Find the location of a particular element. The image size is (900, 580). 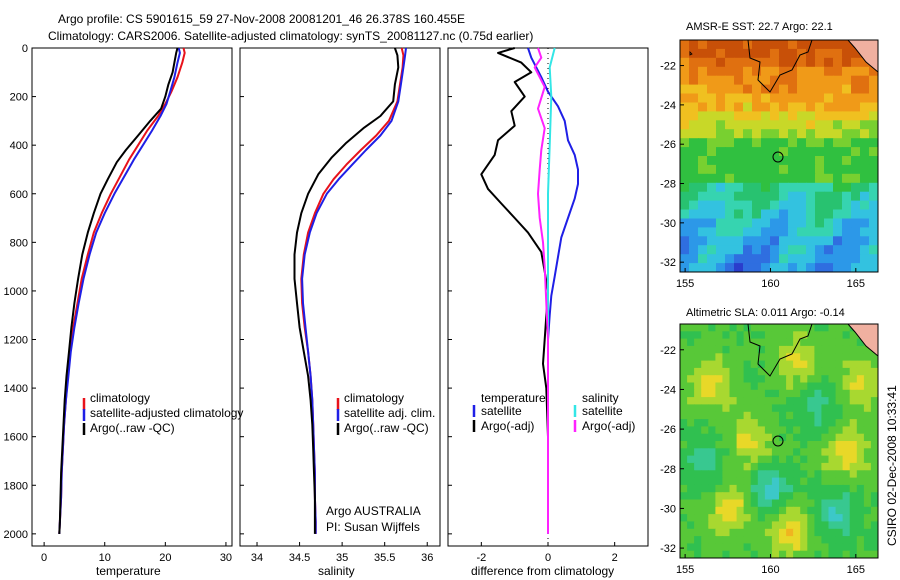

x-tick-label: 10 is located at coordinates (105, 558).